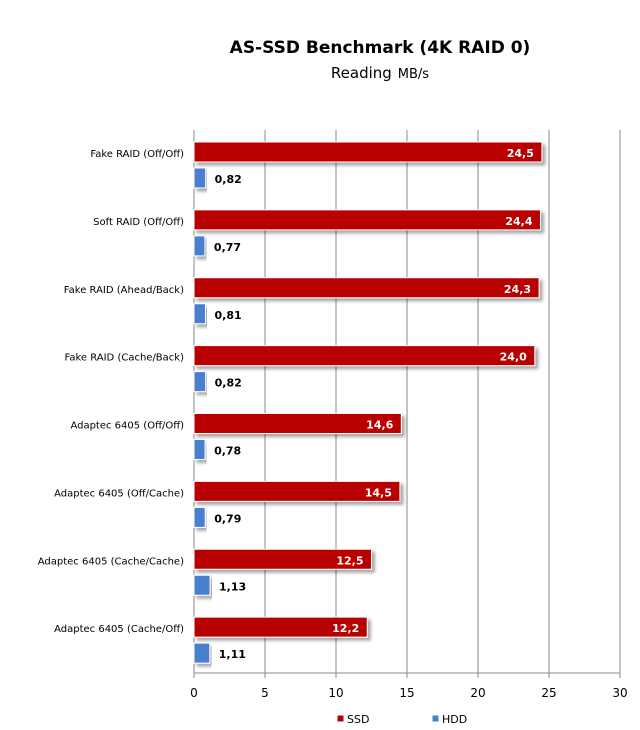 Image resolution: width=640 pixels, height=730 pixels. What do you see at coordinates (119, 493) in the screenshot?
I see `category-label: Adaptec 6405 (Off/Cache)` at bounding box center [119, 493].